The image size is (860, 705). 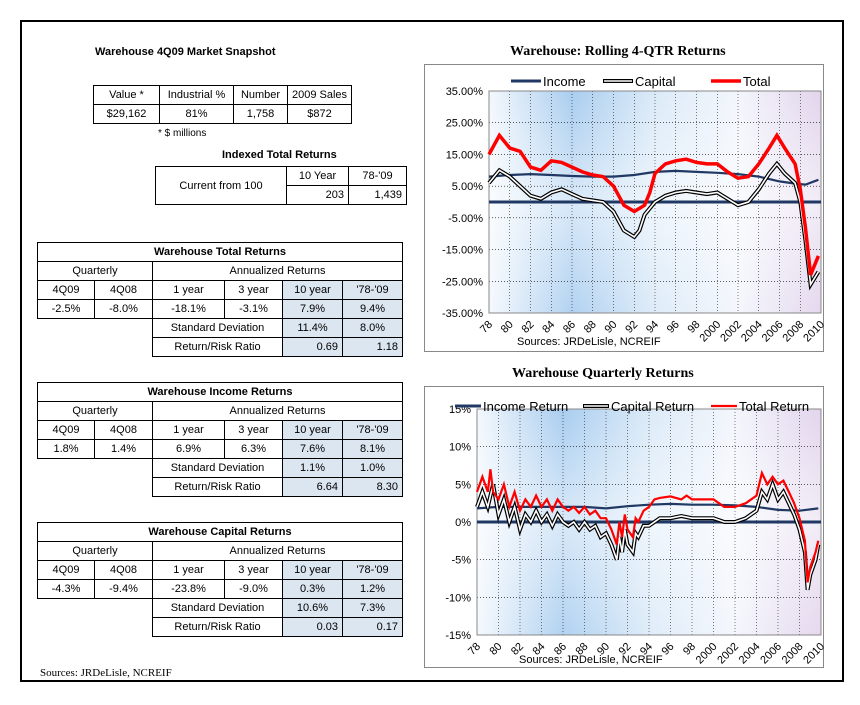 I want to click on x-tick-label: 2008, so click(x=793, y=654).